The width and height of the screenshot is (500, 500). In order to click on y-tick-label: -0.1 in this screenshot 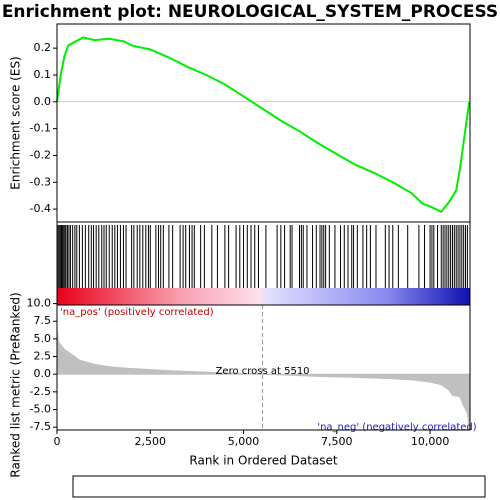, I will do `click(40, 128)`.